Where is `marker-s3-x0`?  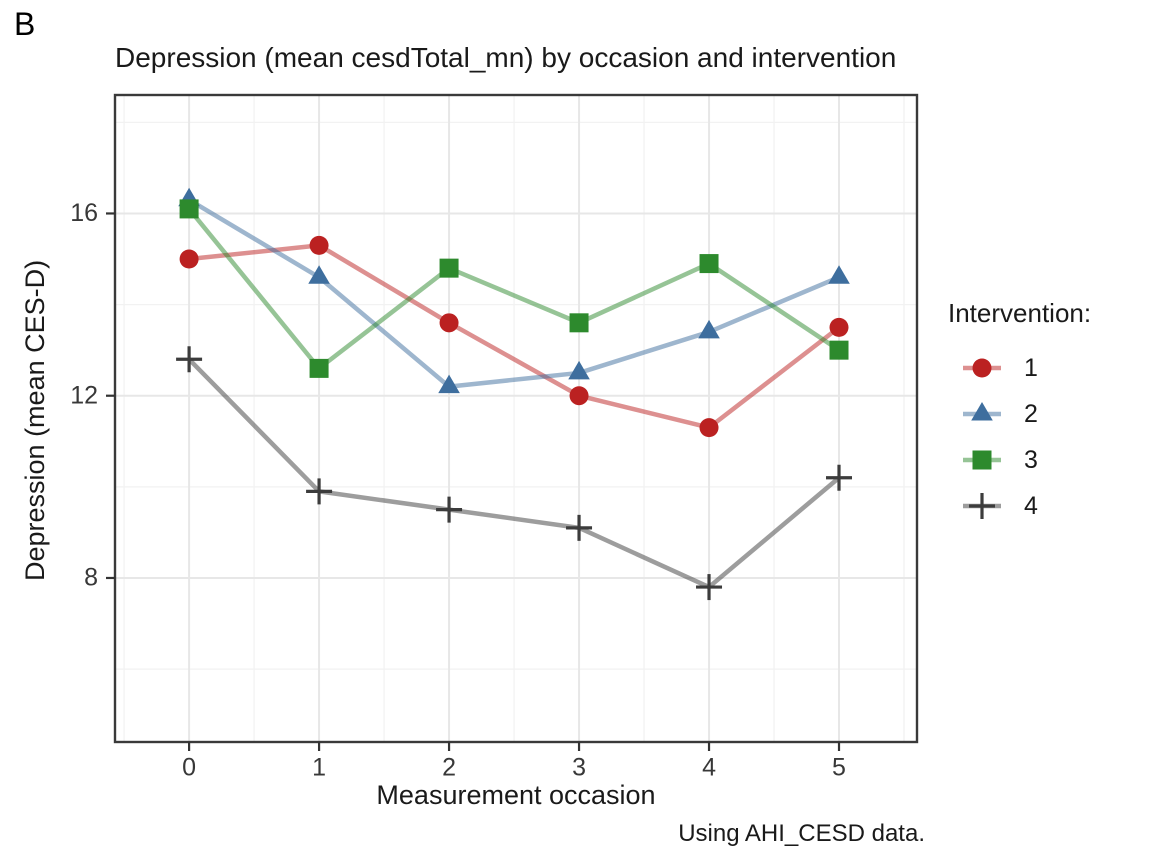
marker-s3-x0 is located at coordinates (189, 209).